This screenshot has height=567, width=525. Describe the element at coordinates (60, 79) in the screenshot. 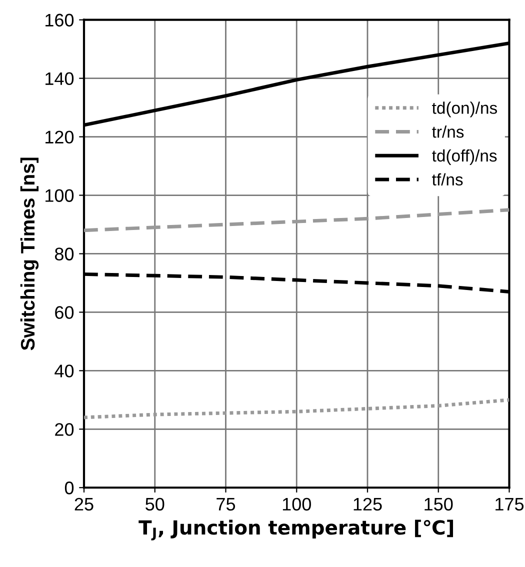

I see `y-tick-label: 140` at that location.